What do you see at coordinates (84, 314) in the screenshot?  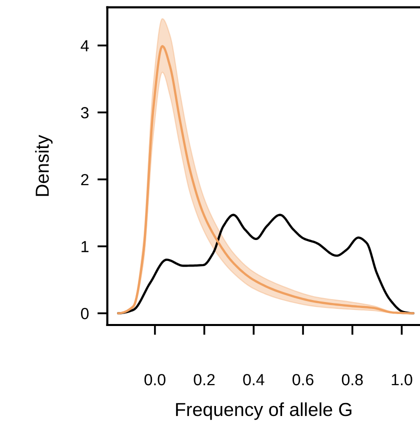 I see `y-tick-label: 0` at bounding box center [84, 314].